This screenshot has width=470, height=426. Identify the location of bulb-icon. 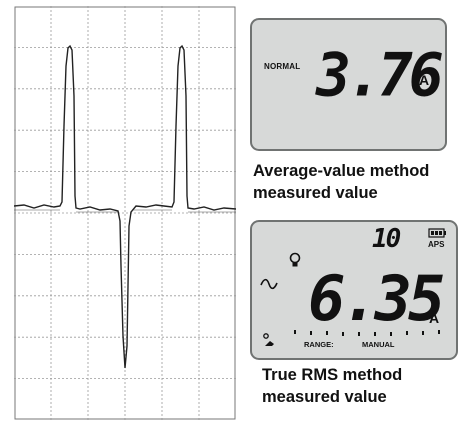
(295, 259).